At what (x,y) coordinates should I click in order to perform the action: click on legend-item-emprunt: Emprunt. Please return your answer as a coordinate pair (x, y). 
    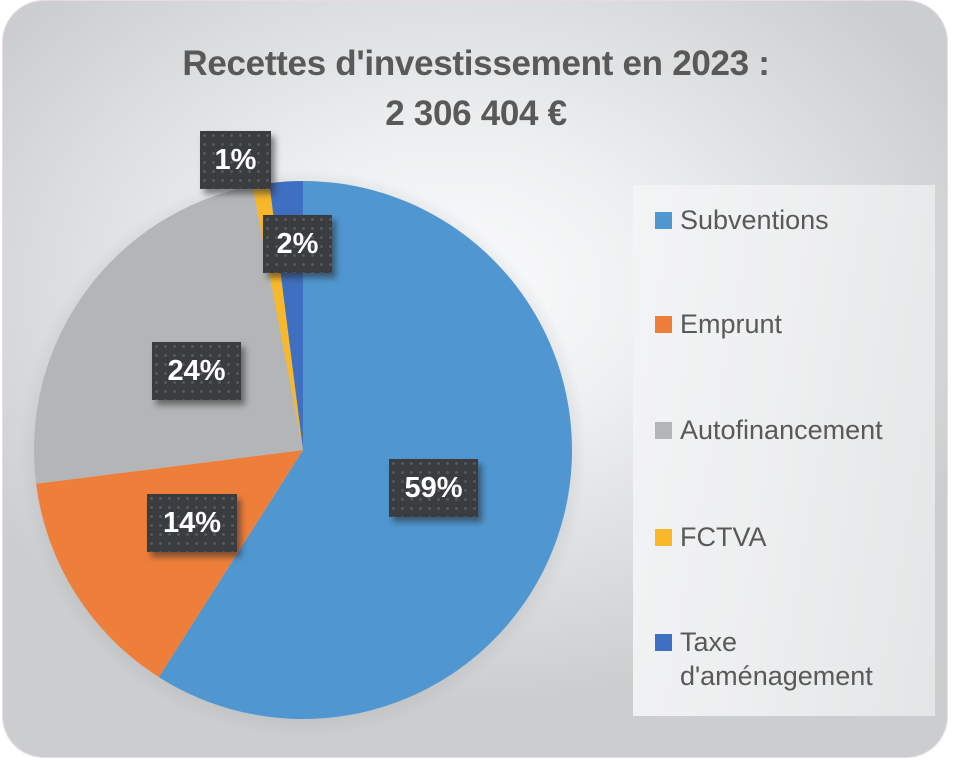
    Looking at the image, I should click on (718, 324).